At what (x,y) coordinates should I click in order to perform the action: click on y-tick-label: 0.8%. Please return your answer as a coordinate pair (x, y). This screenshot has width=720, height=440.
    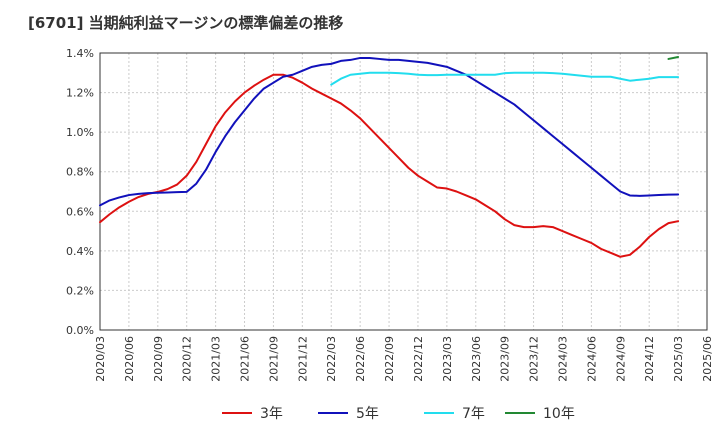
    Looking at the image, I should click on (80, 172).